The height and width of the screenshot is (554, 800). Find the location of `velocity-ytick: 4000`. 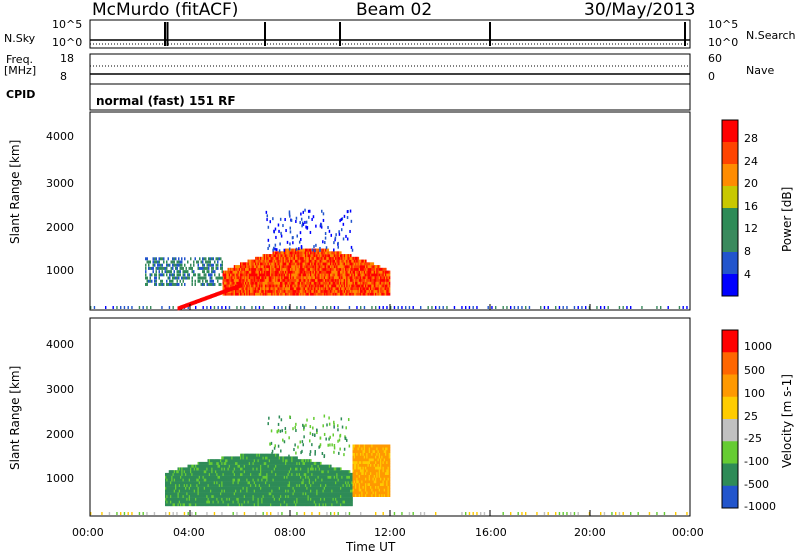

velocity-ytick: 4000 is located at coordinates (60, 344).